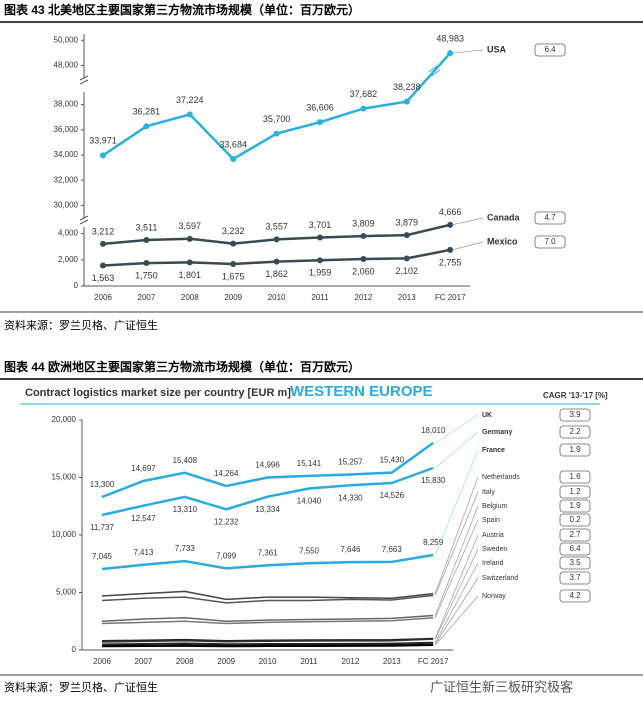  Describe the element at coordinates (64, 477) in the screenshot. I see `y-tick-label: 15,000` at that location.